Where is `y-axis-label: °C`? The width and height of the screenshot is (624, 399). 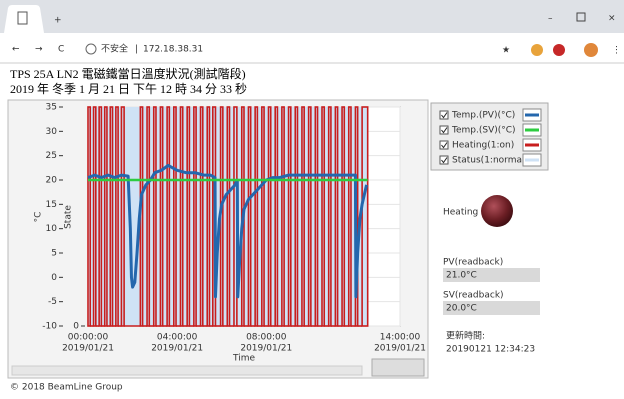 y-axis-label: °C is located at coordinates (39, 217).